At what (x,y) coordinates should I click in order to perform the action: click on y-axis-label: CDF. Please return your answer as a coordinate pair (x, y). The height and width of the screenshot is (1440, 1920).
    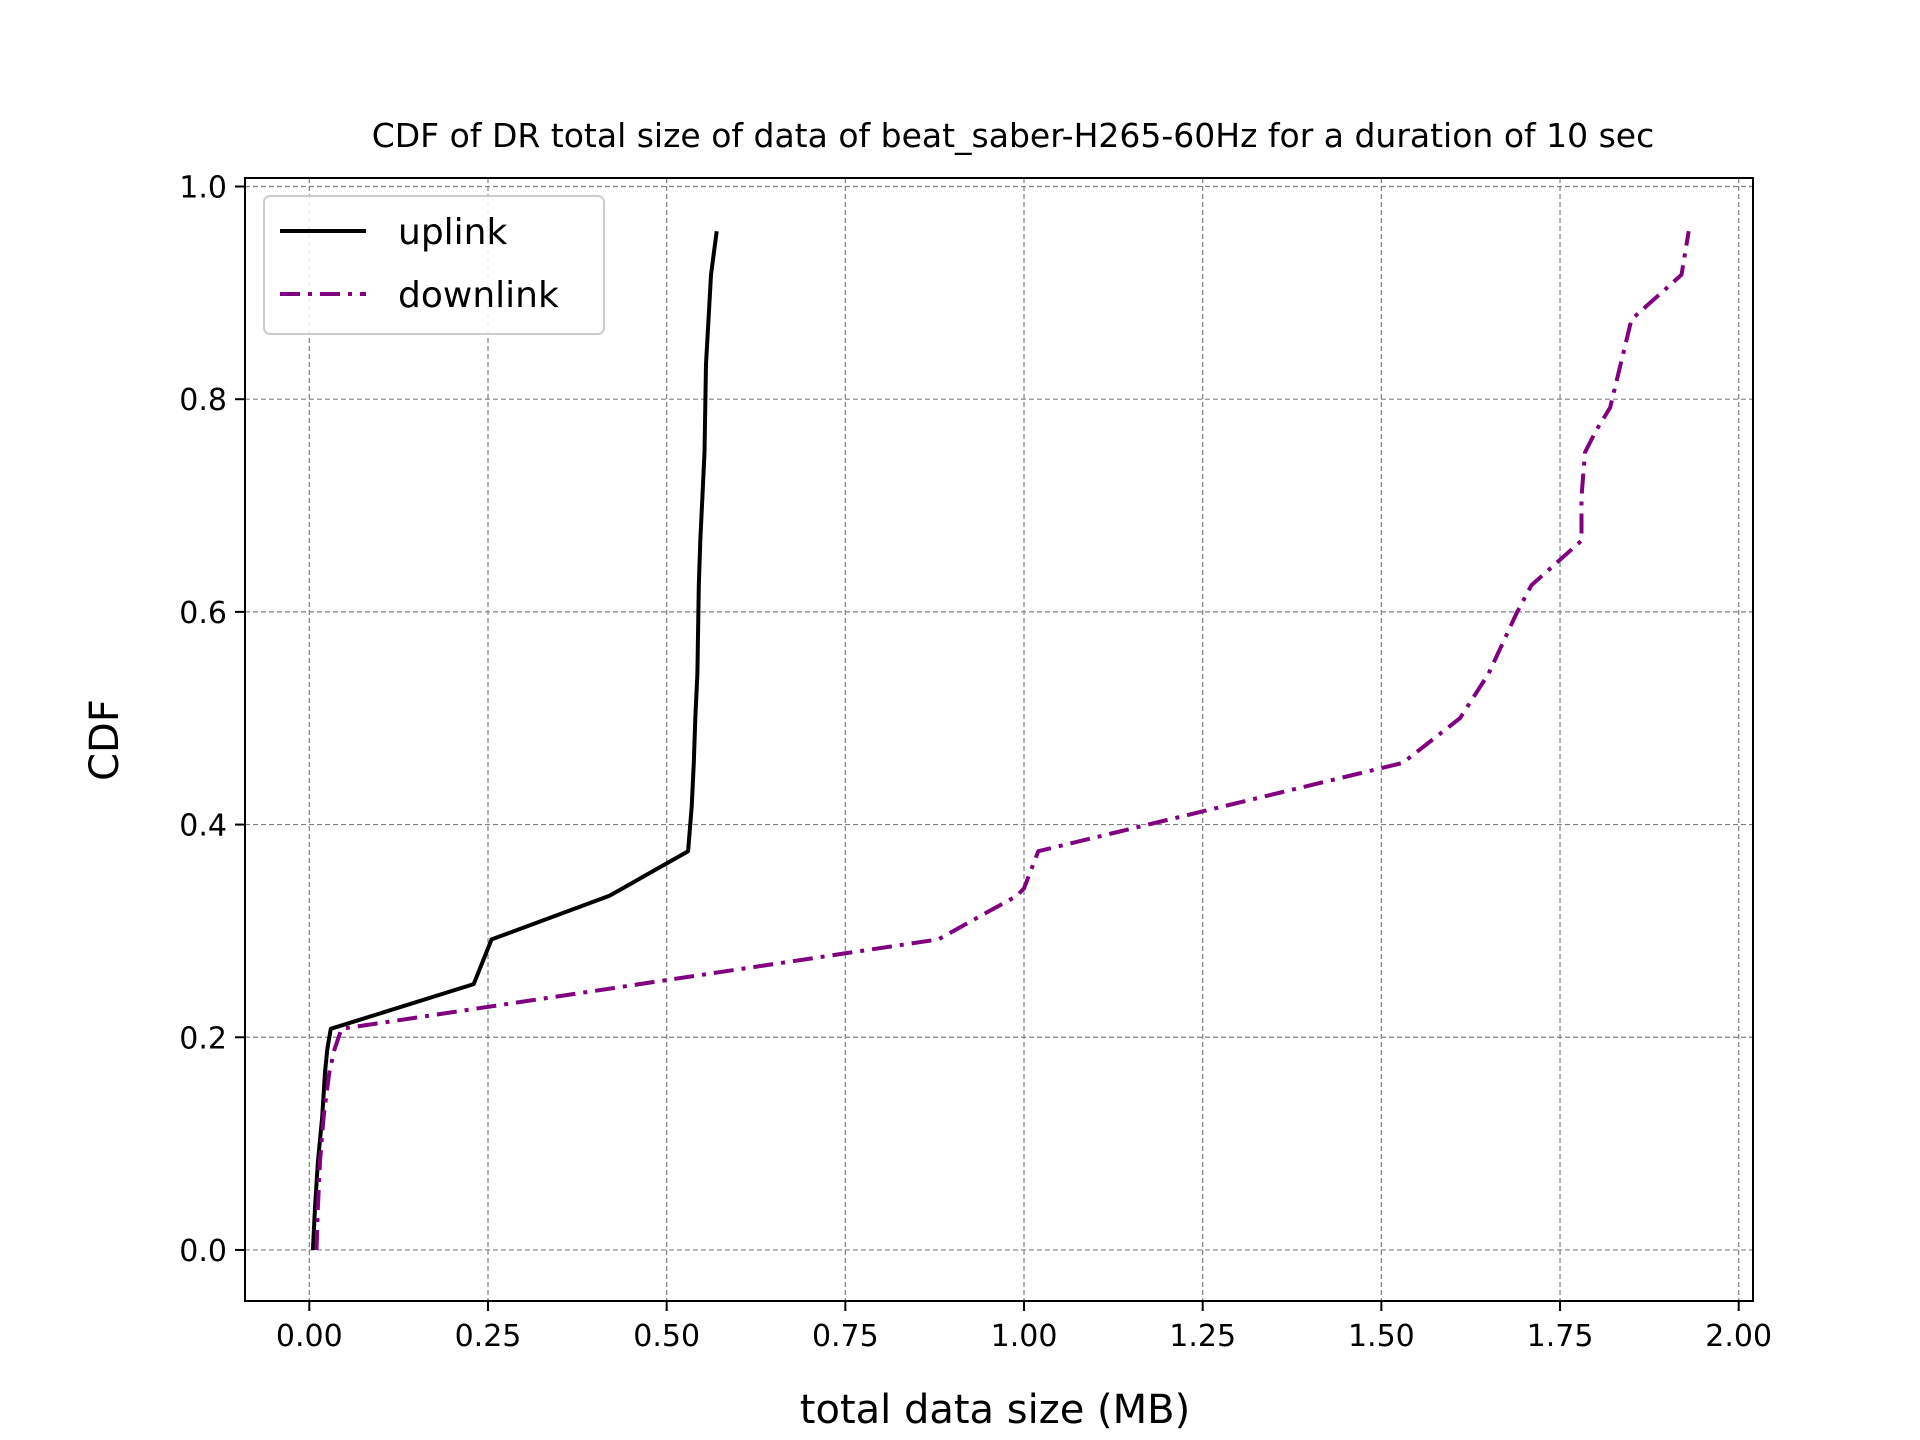
    Looking at the image, I should click on (105, 740).